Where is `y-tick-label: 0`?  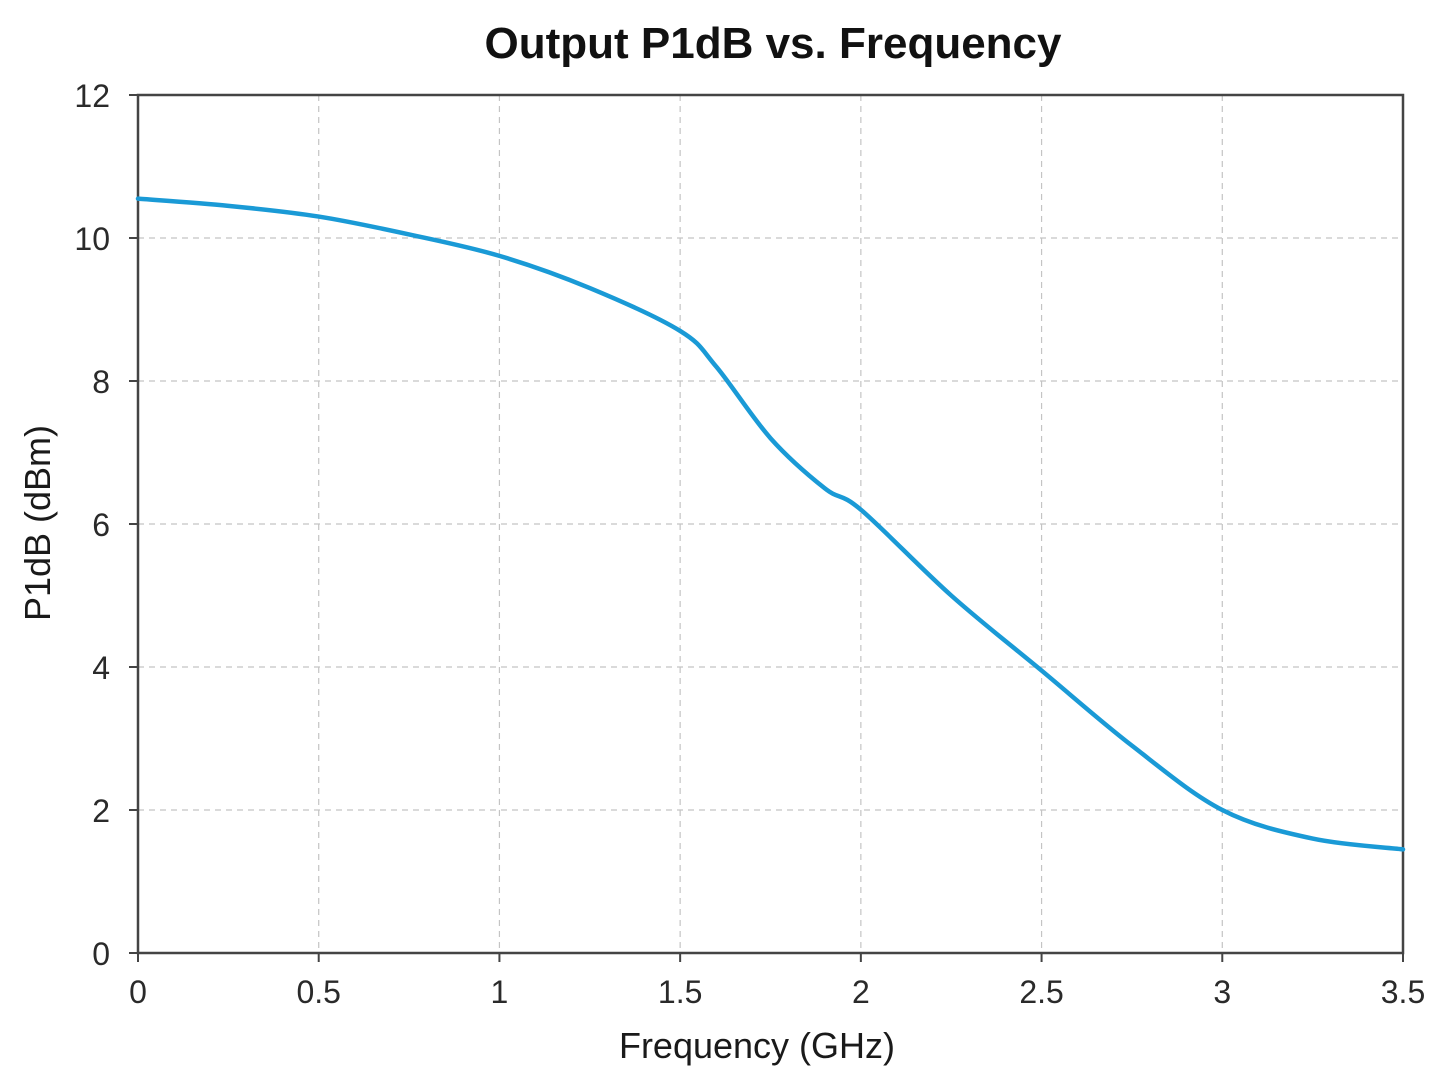
y-tick-label: 0 is located at coordinates (101, 954).